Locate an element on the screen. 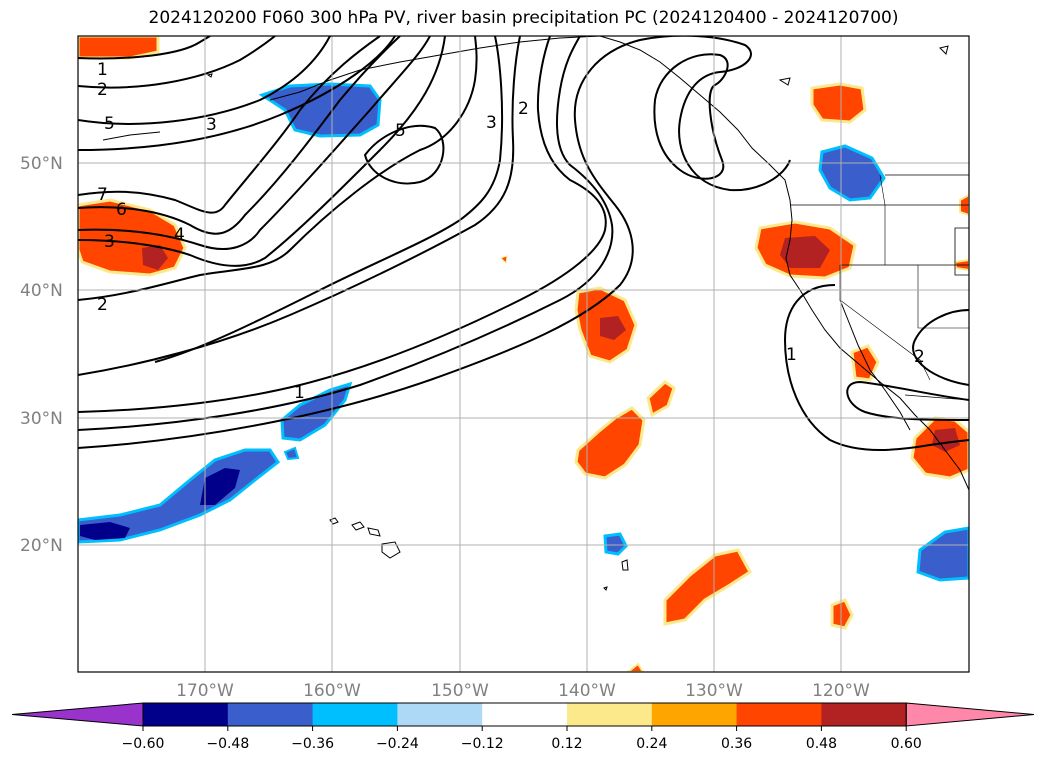 This screenshot has width=1047, height=765. lat-label-30n: 30°N is located at coordinates (41, 419).